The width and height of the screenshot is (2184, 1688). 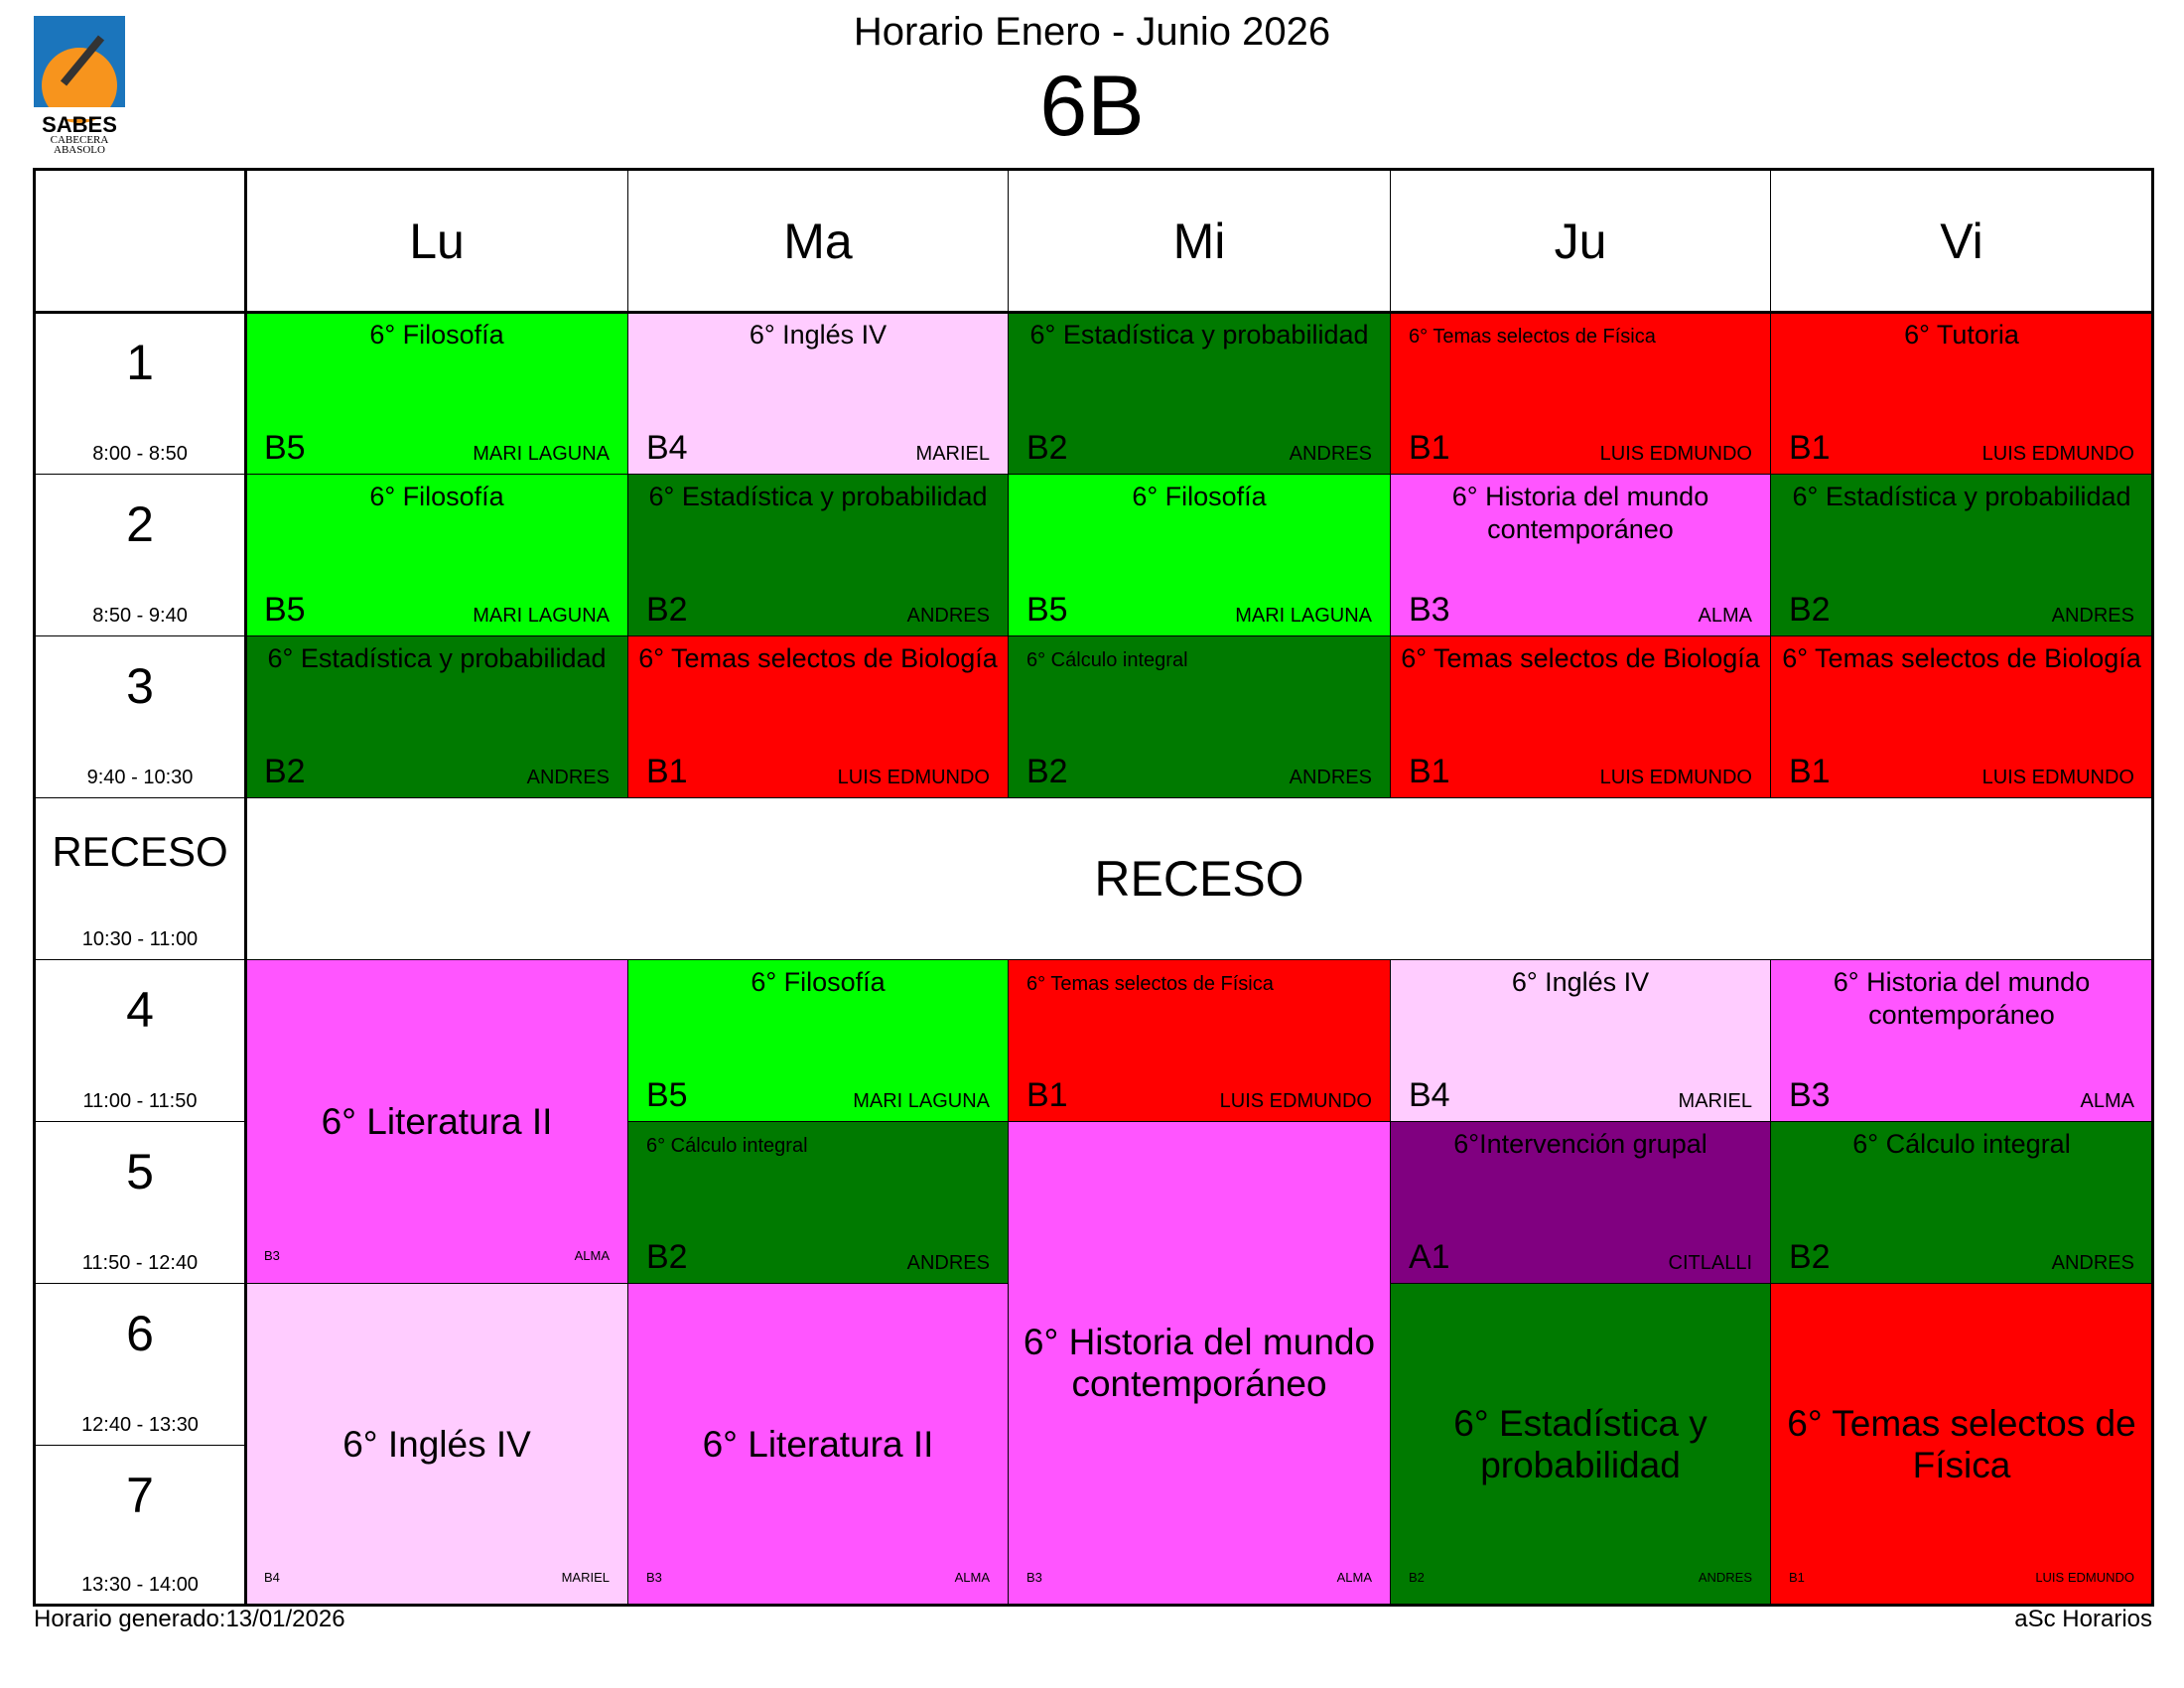 I want to click on period-name: 2, so click(x=140, y=524).